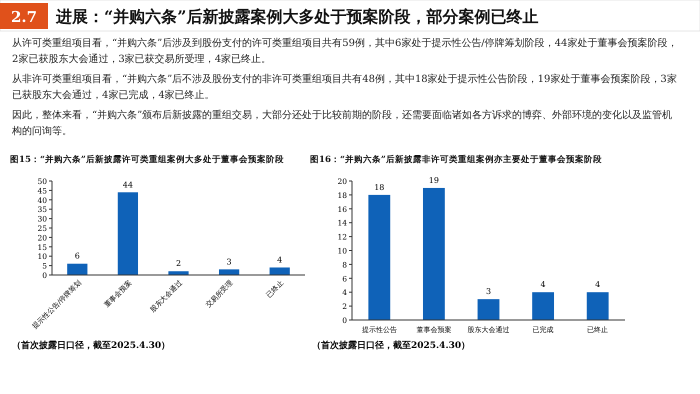 The image size is (700, 394). Describe the element at coordinates (179, 263) in the screenshot. I see `data-label: 2` at that location.